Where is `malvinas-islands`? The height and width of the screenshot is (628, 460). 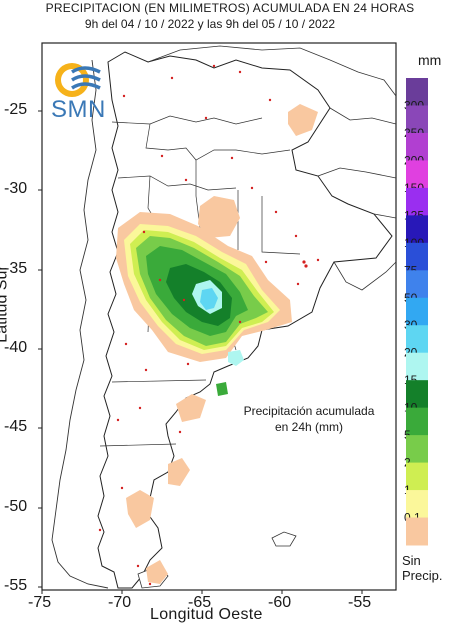
malvinas-islands is located at coordinates (284, 539).